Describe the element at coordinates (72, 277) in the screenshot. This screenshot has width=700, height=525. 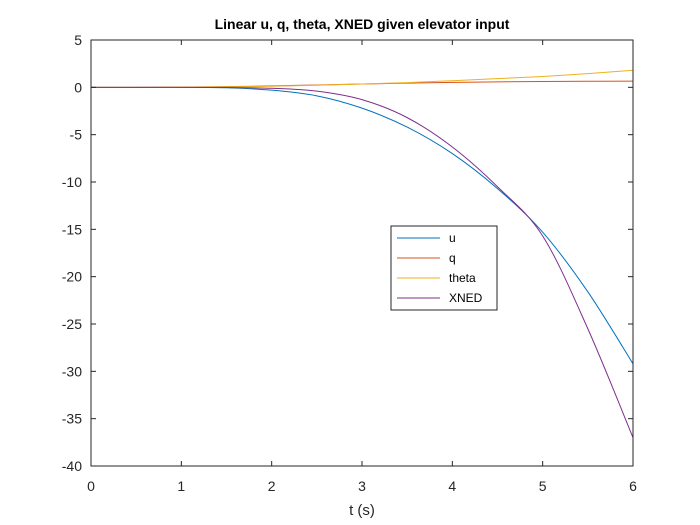
I see `y-tick-label: -20` at that location.